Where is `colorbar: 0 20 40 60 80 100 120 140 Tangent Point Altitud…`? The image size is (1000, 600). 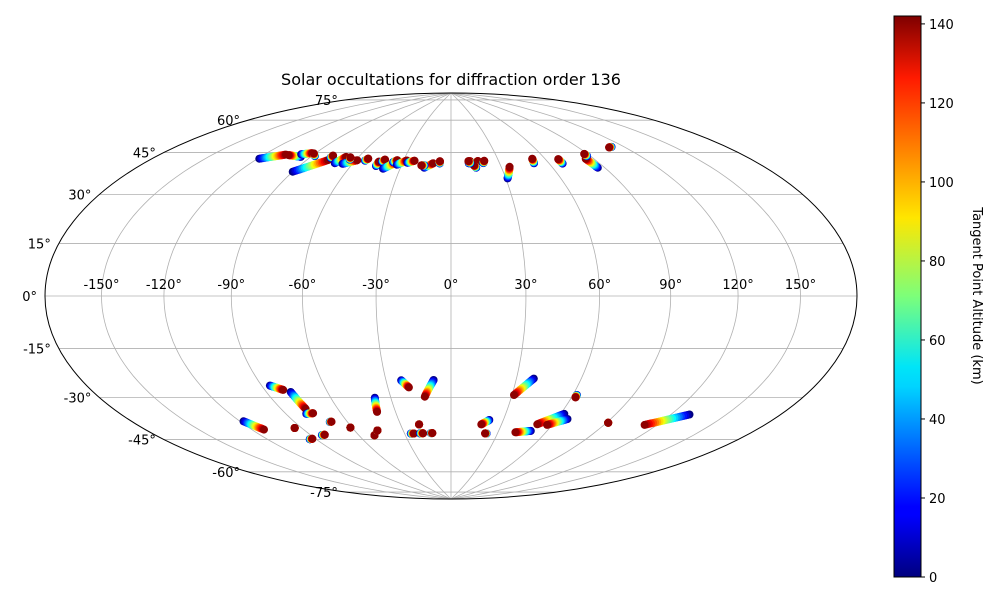
colorbar: 0 20 40 60 80 100 120 140 Tangent Point Altitud… is located at coordinates (938, 300).